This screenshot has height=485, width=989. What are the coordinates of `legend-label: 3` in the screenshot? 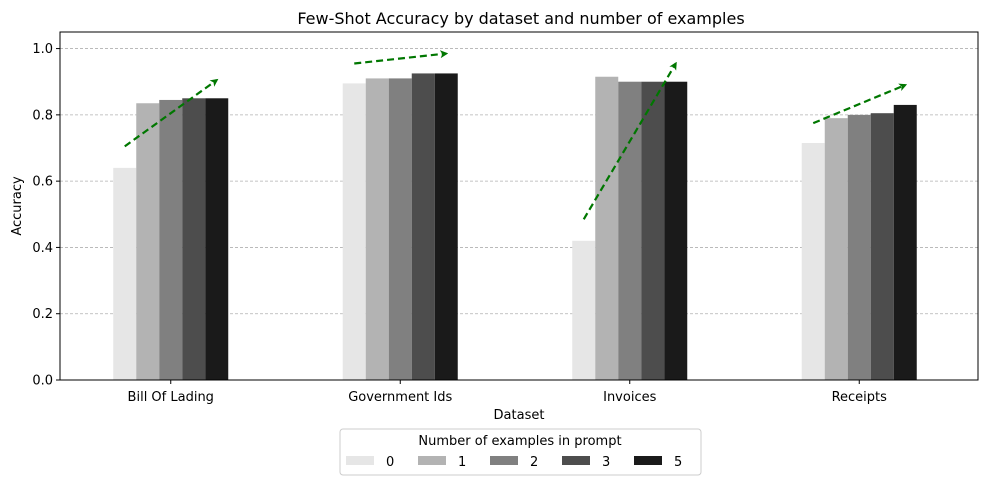 It's located at (606, 462).